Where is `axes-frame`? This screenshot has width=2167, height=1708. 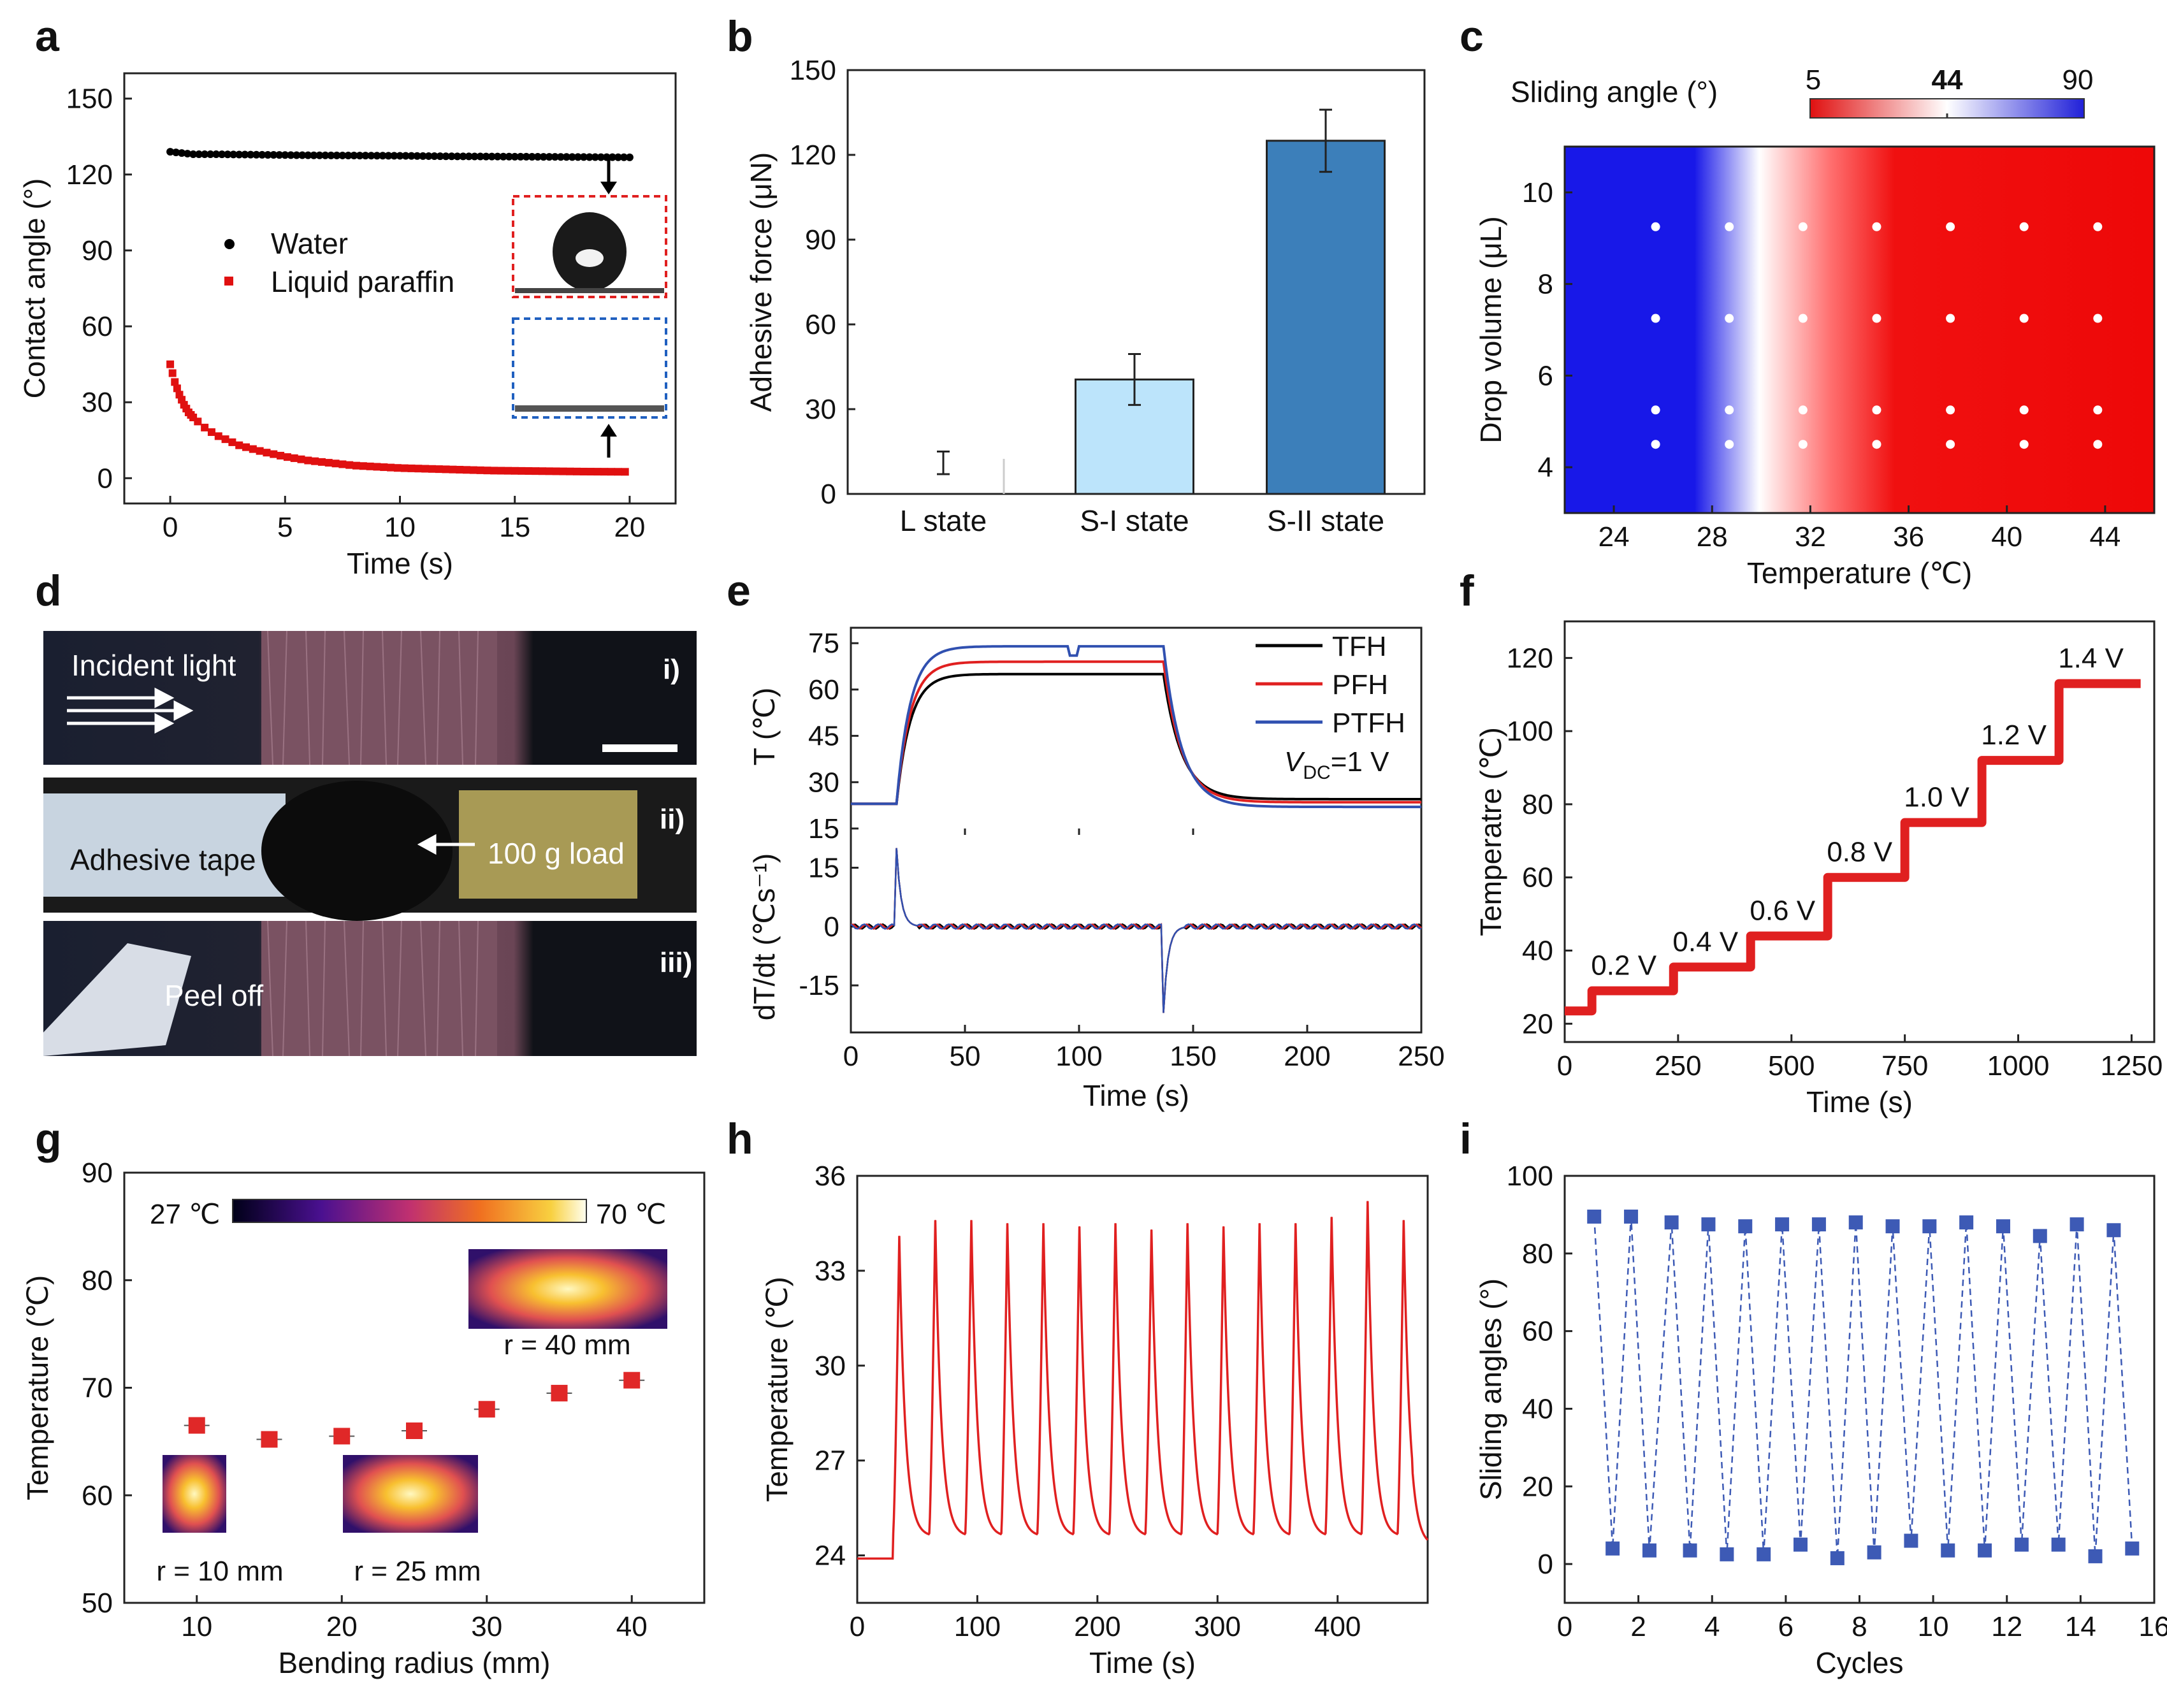 axes-frame is located at coordinates (1860, 329).